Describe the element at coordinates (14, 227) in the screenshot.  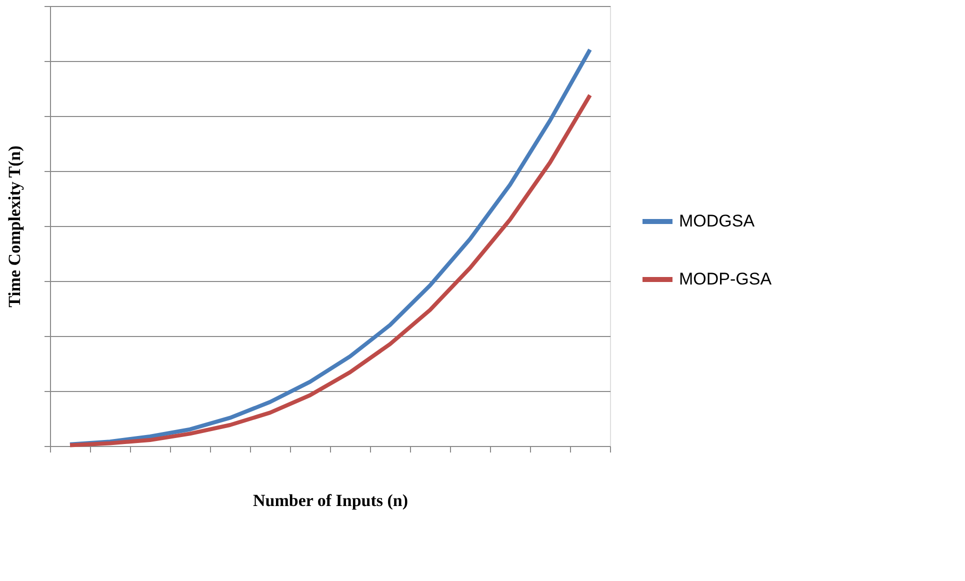
I see `y-axis-title: Time Complexity T(n)` at that location.